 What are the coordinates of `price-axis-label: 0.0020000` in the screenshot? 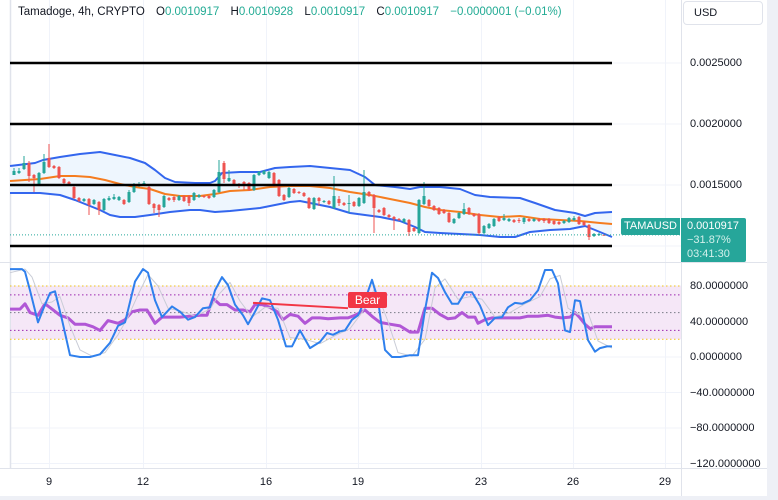 It's located at (716, 124).